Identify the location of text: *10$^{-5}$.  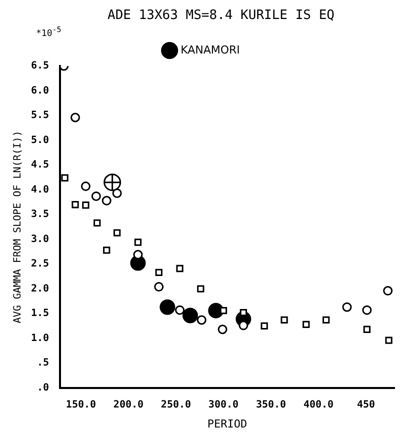
(49, 32).